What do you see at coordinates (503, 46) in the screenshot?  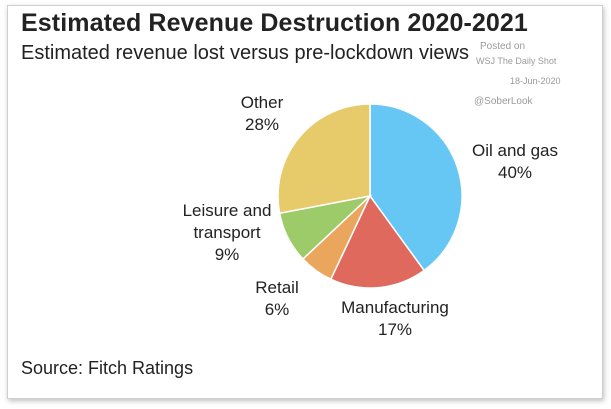 I see `watermark-posted-on: Posted on` at bounding box center [503, 46].